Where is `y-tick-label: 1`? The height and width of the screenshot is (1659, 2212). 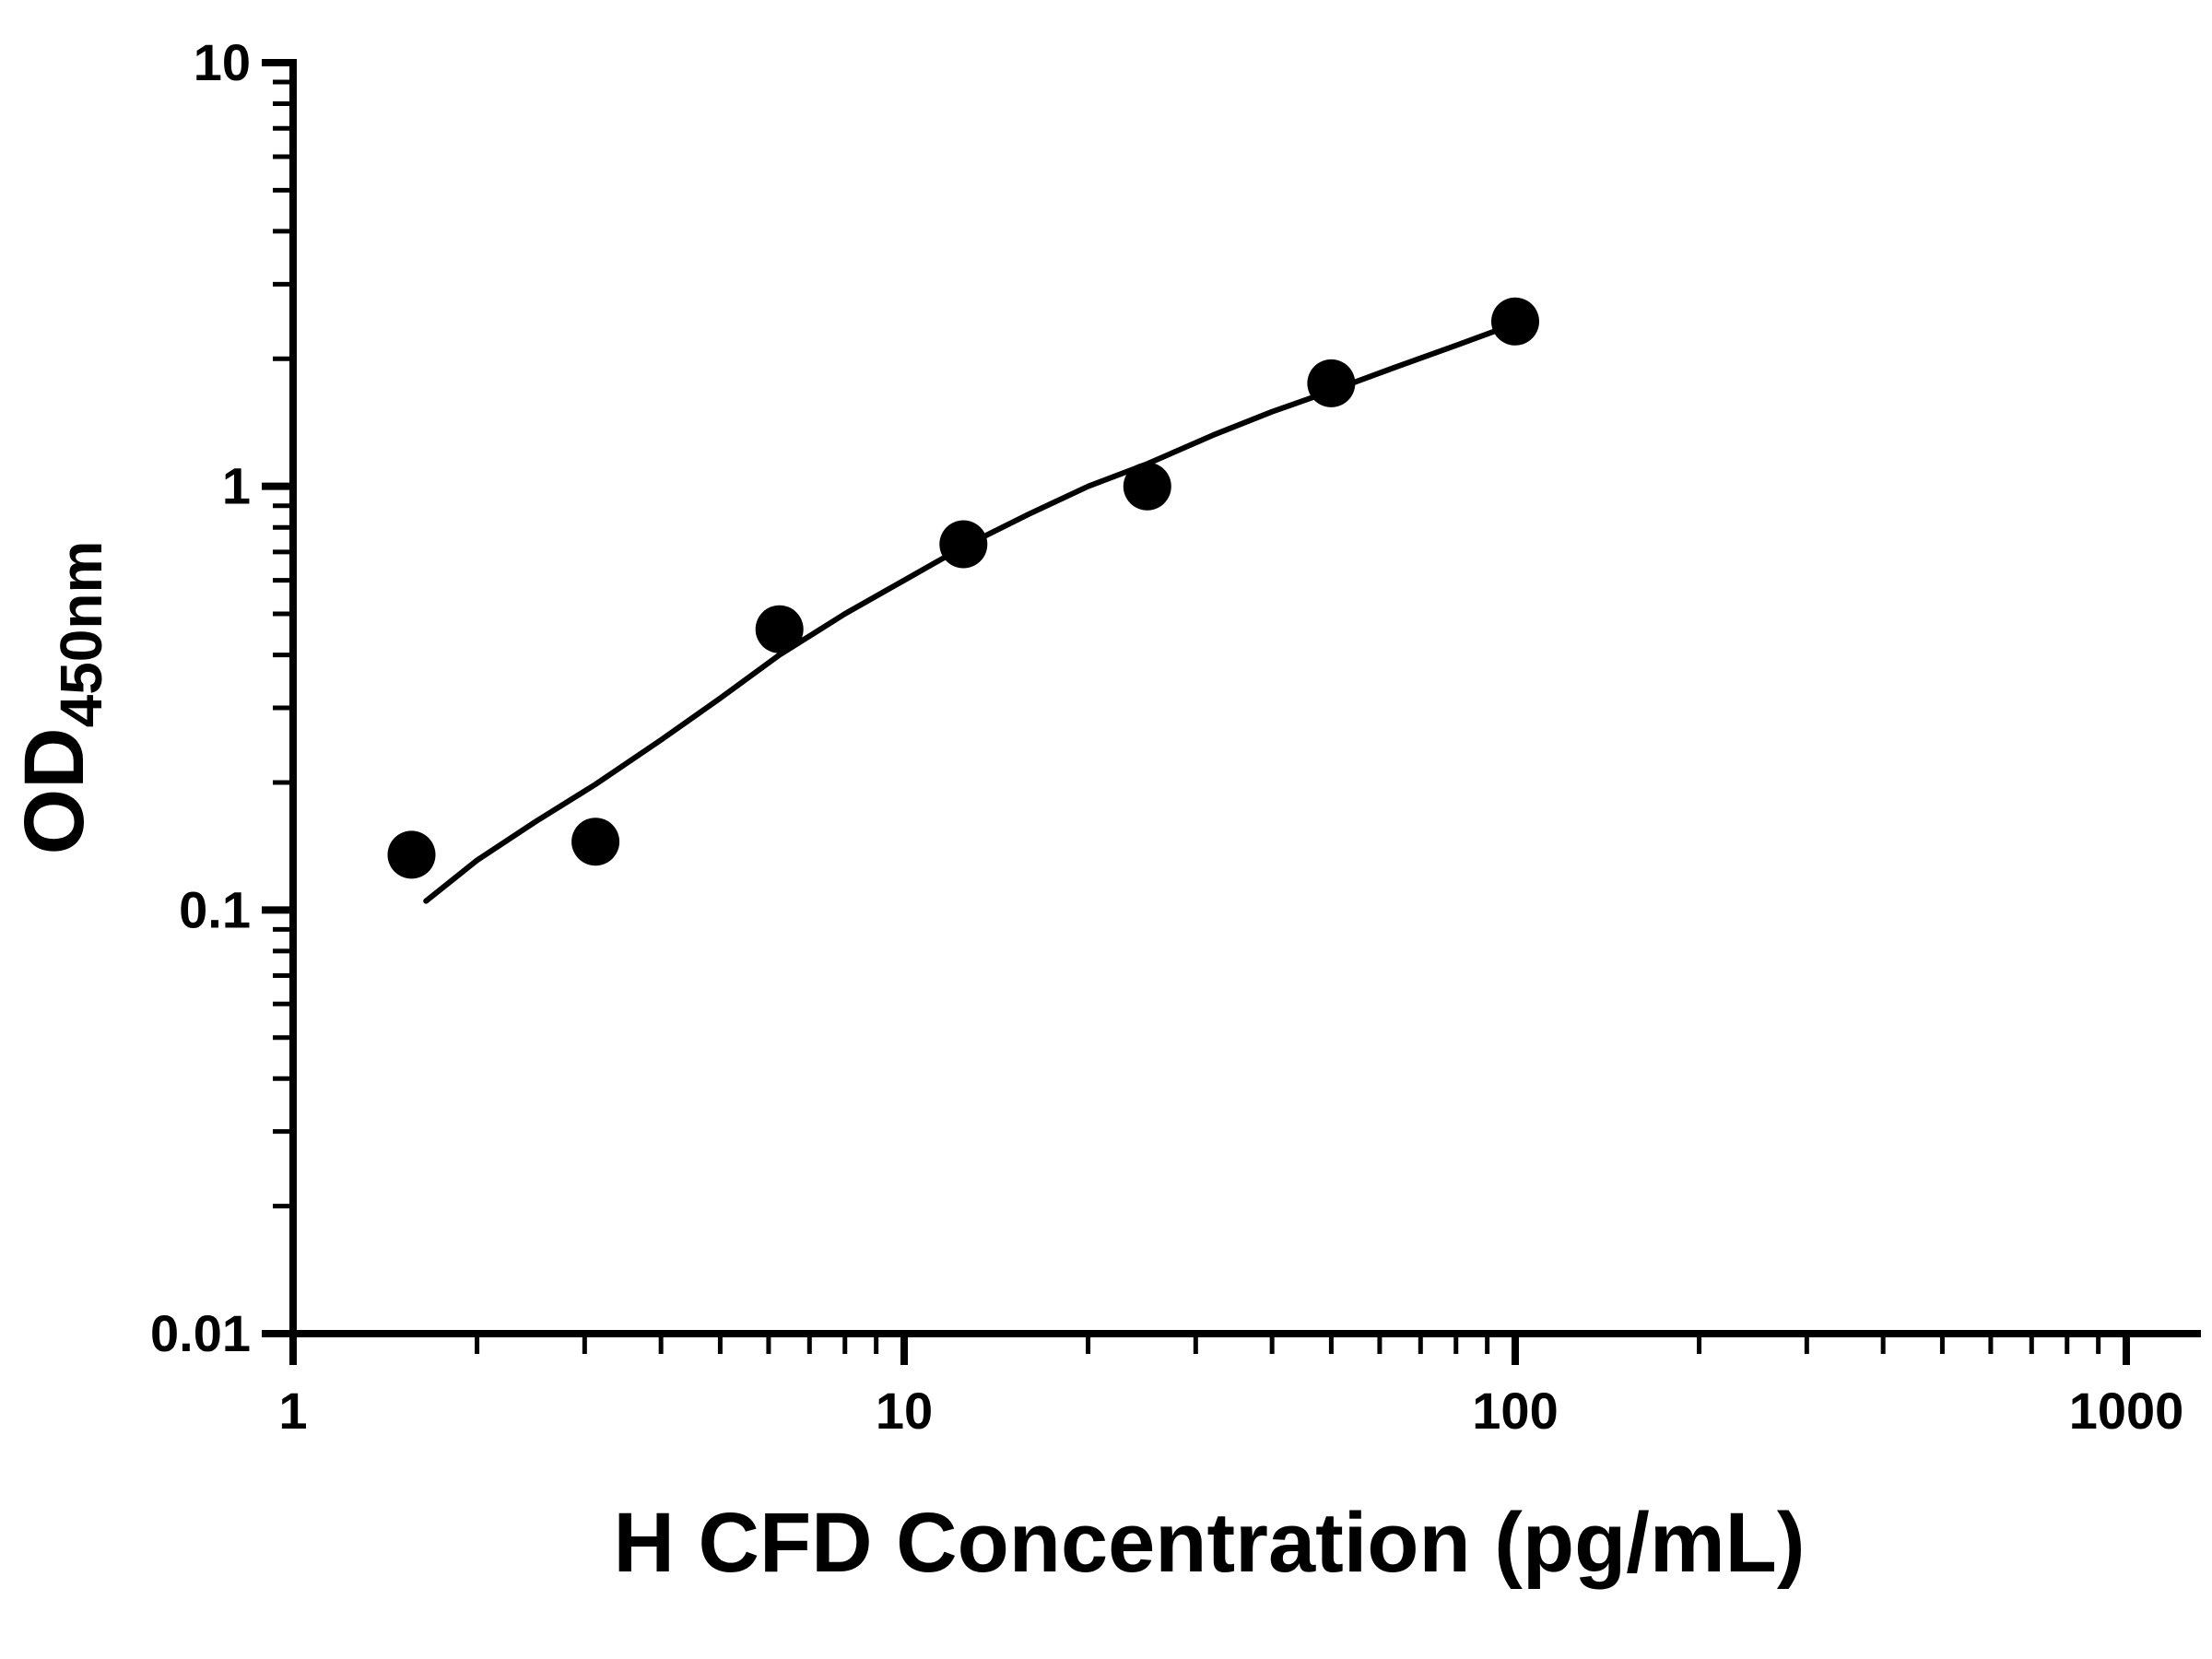 y-tick-label: 1 is located at coordinates (236, 486).